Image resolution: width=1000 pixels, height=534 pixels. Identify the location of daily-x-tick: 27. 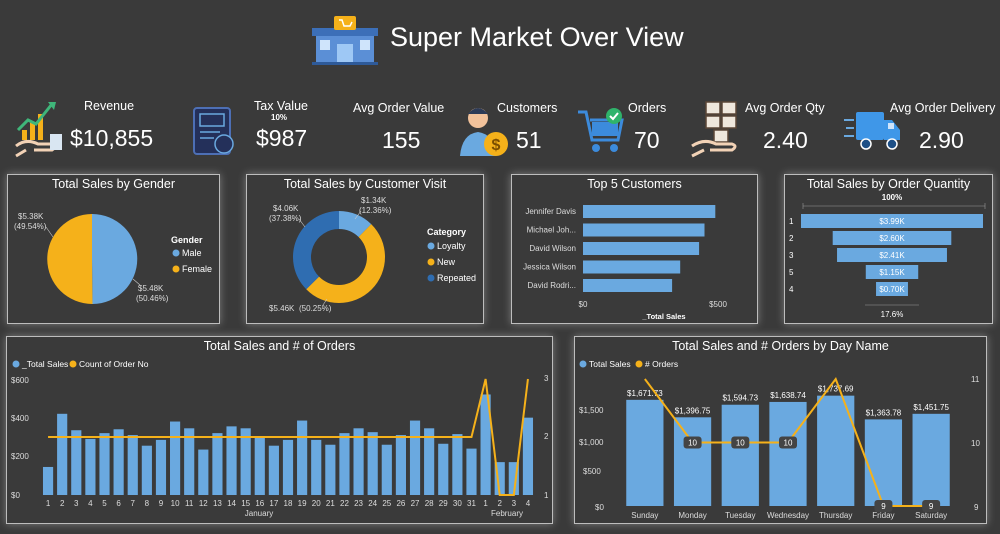
(415, 503).